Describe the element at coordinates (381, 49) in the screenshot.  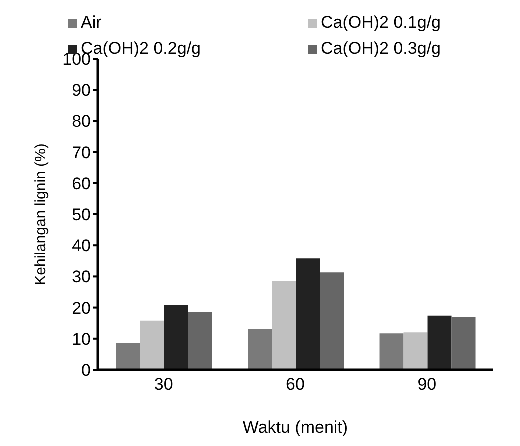
I see `legend-label: Ca(OH)2 0.3g/g` at that location.